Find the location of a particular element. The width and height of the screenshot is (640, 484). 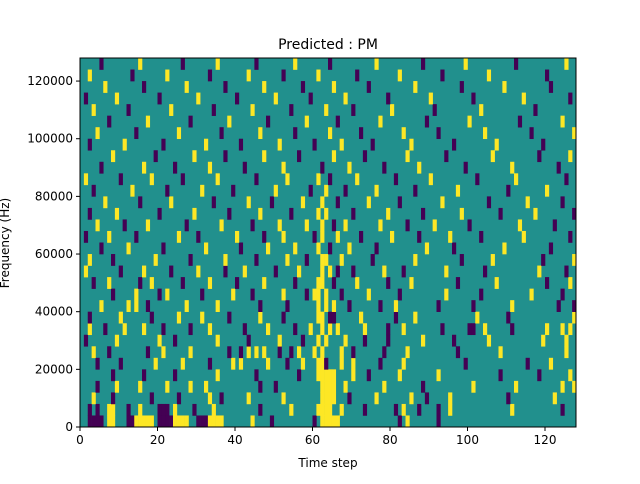

x-tick-label: 60 is located at coordinates (312, 440).